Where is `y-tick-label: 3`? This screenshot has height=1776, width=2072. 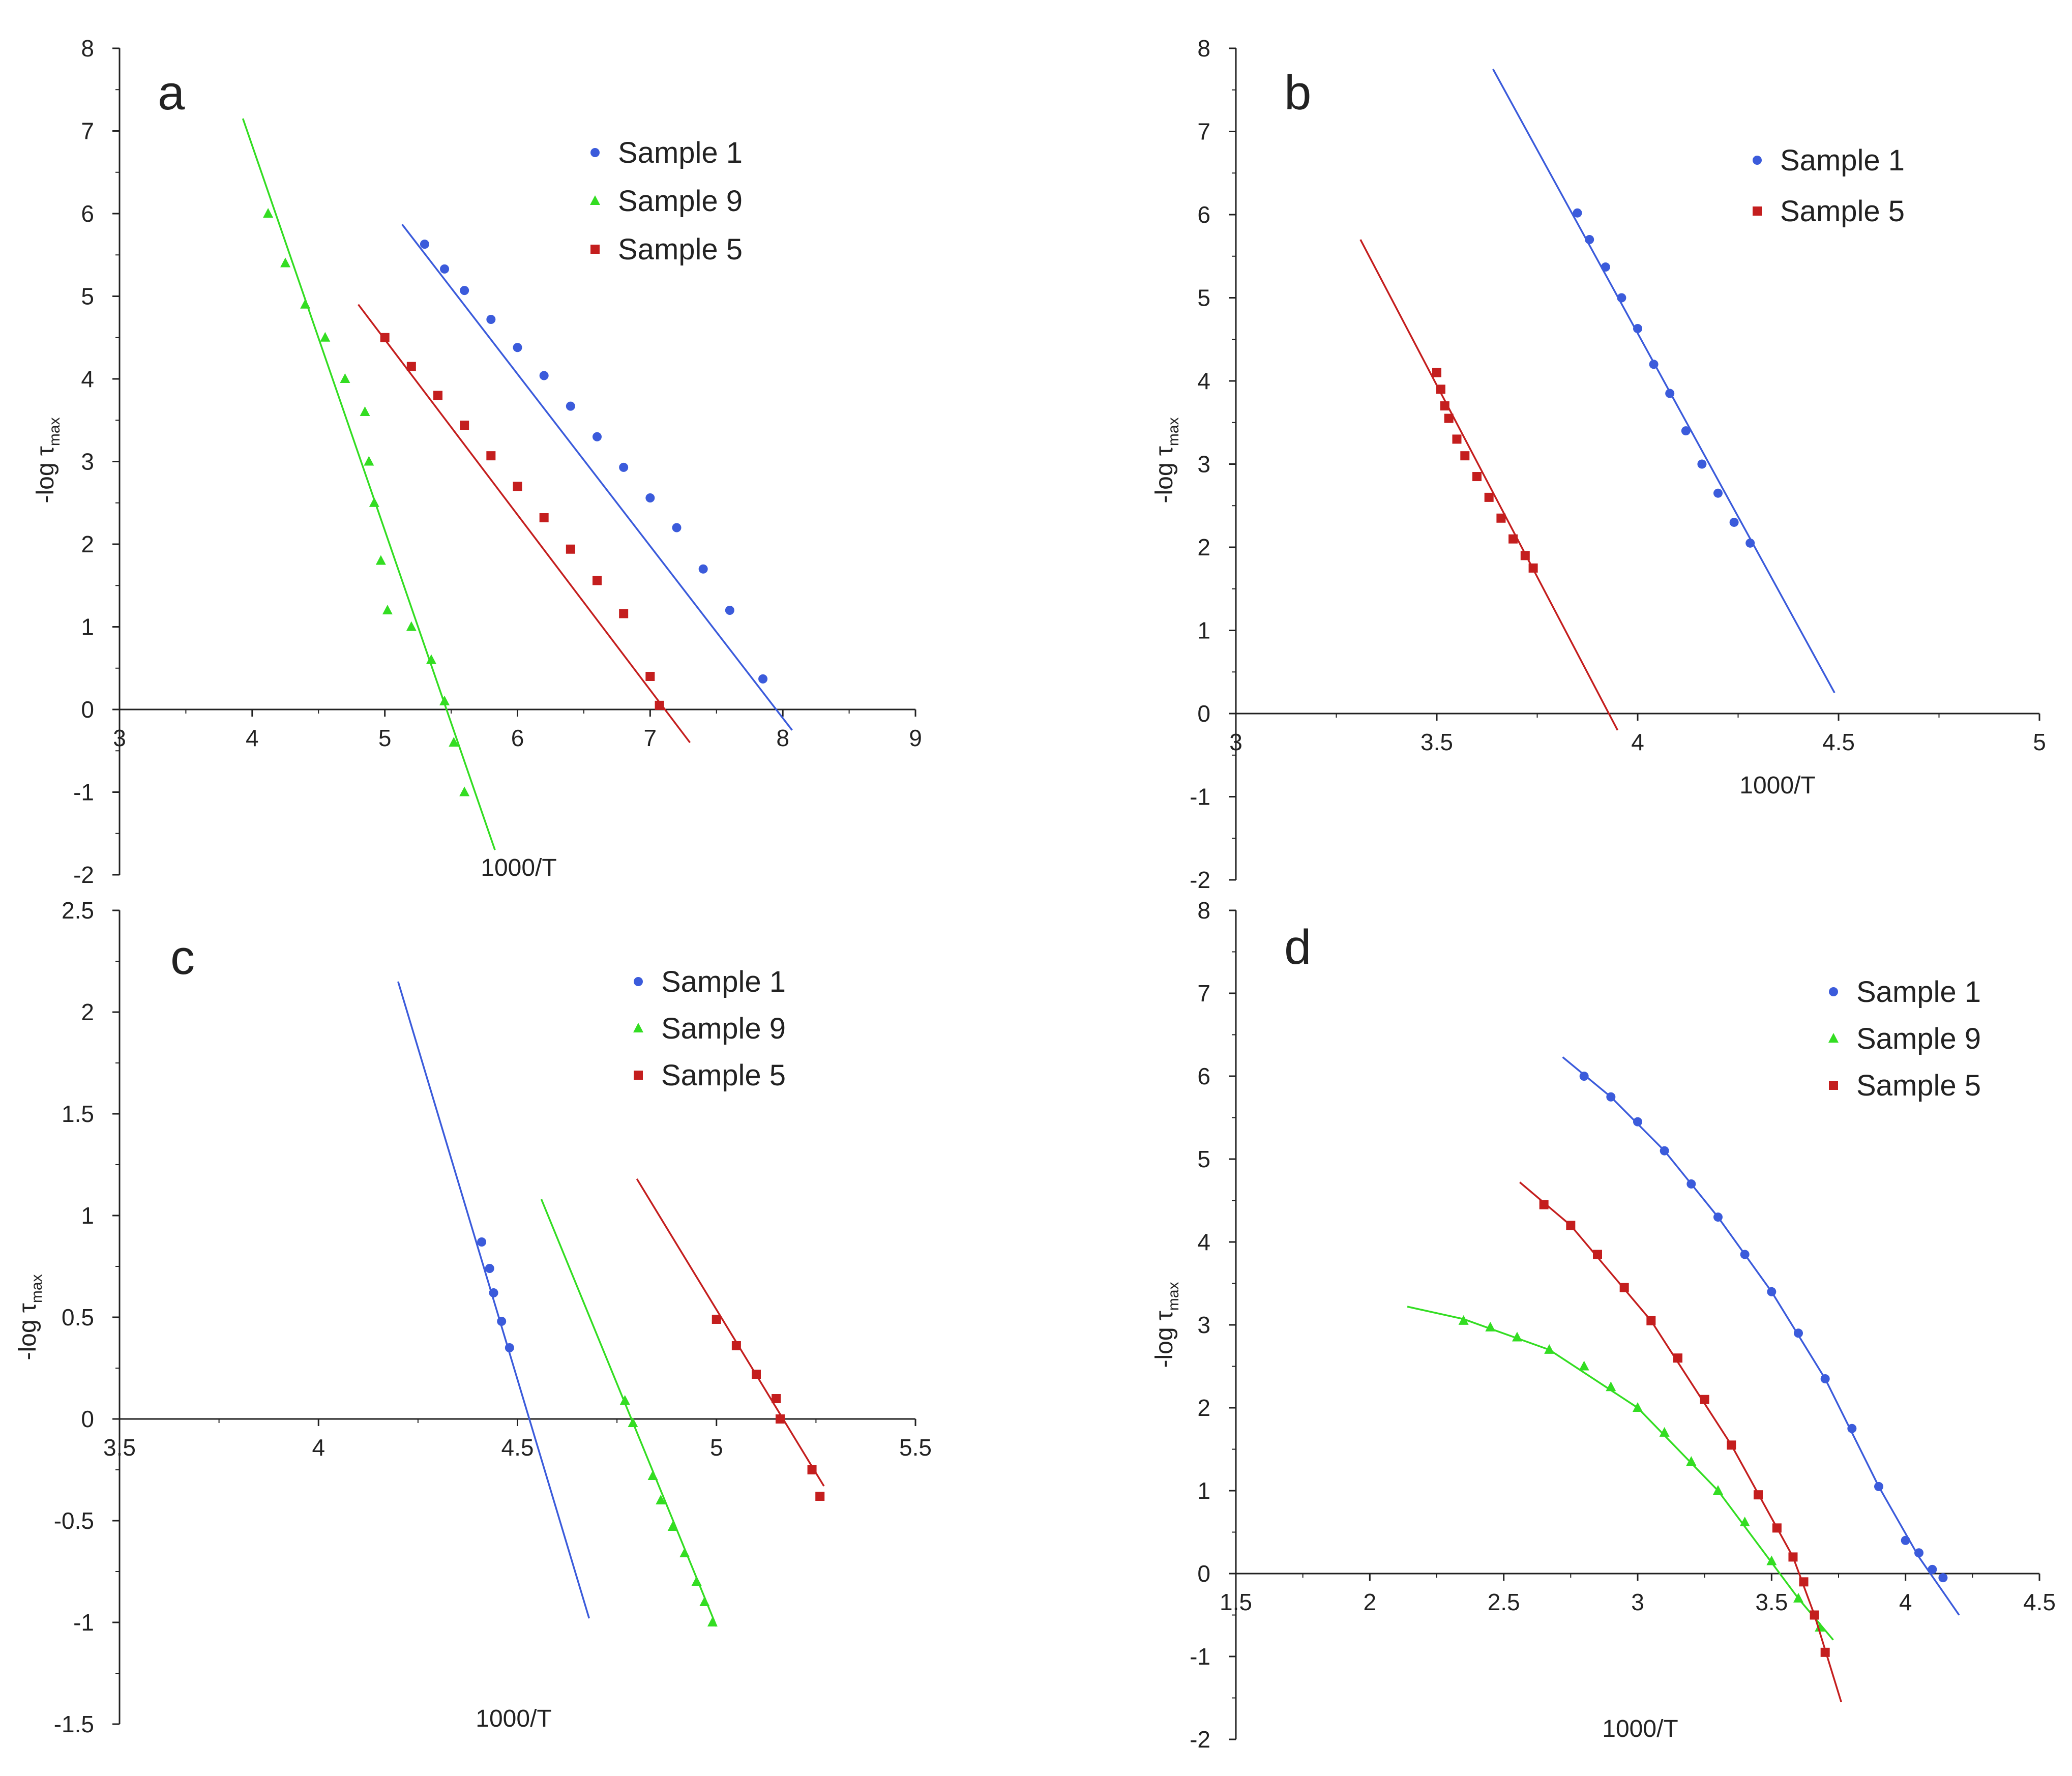
y-tick-label: 3 is located at coordinates (1203, 464).